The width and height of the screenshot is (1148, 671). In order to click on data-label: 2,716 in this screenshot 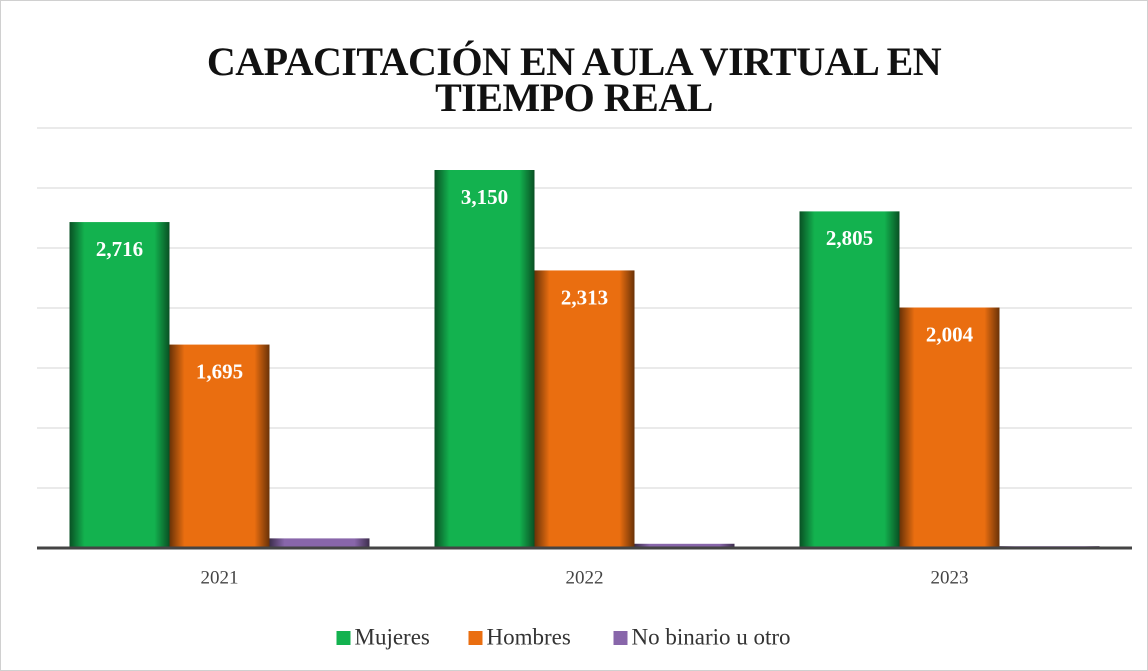, I will do `click(119, 249)`.